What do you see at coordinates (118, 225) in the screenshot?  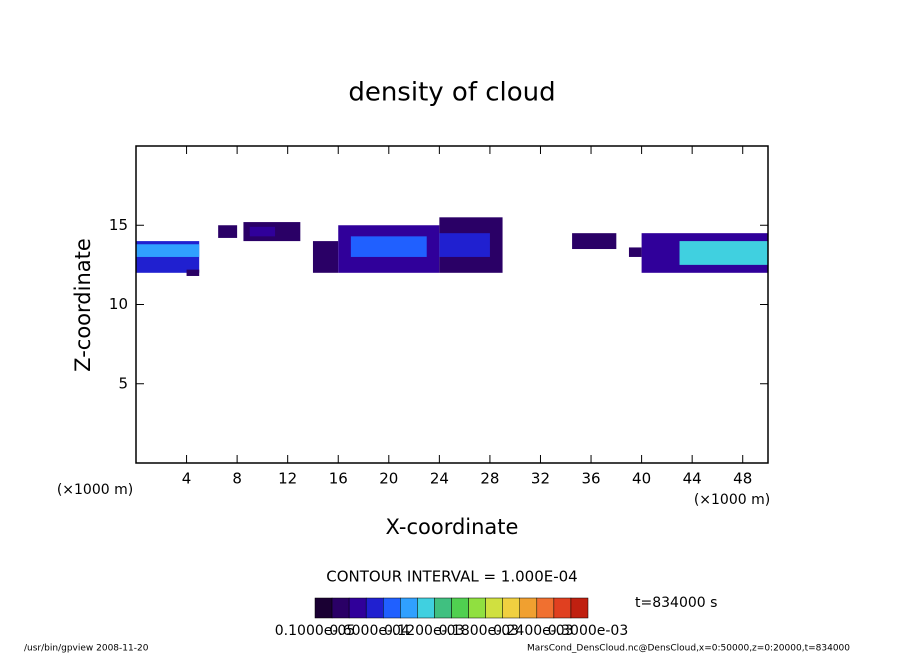 I see `y-tick-label: 15` at bounding box center [118, 225].